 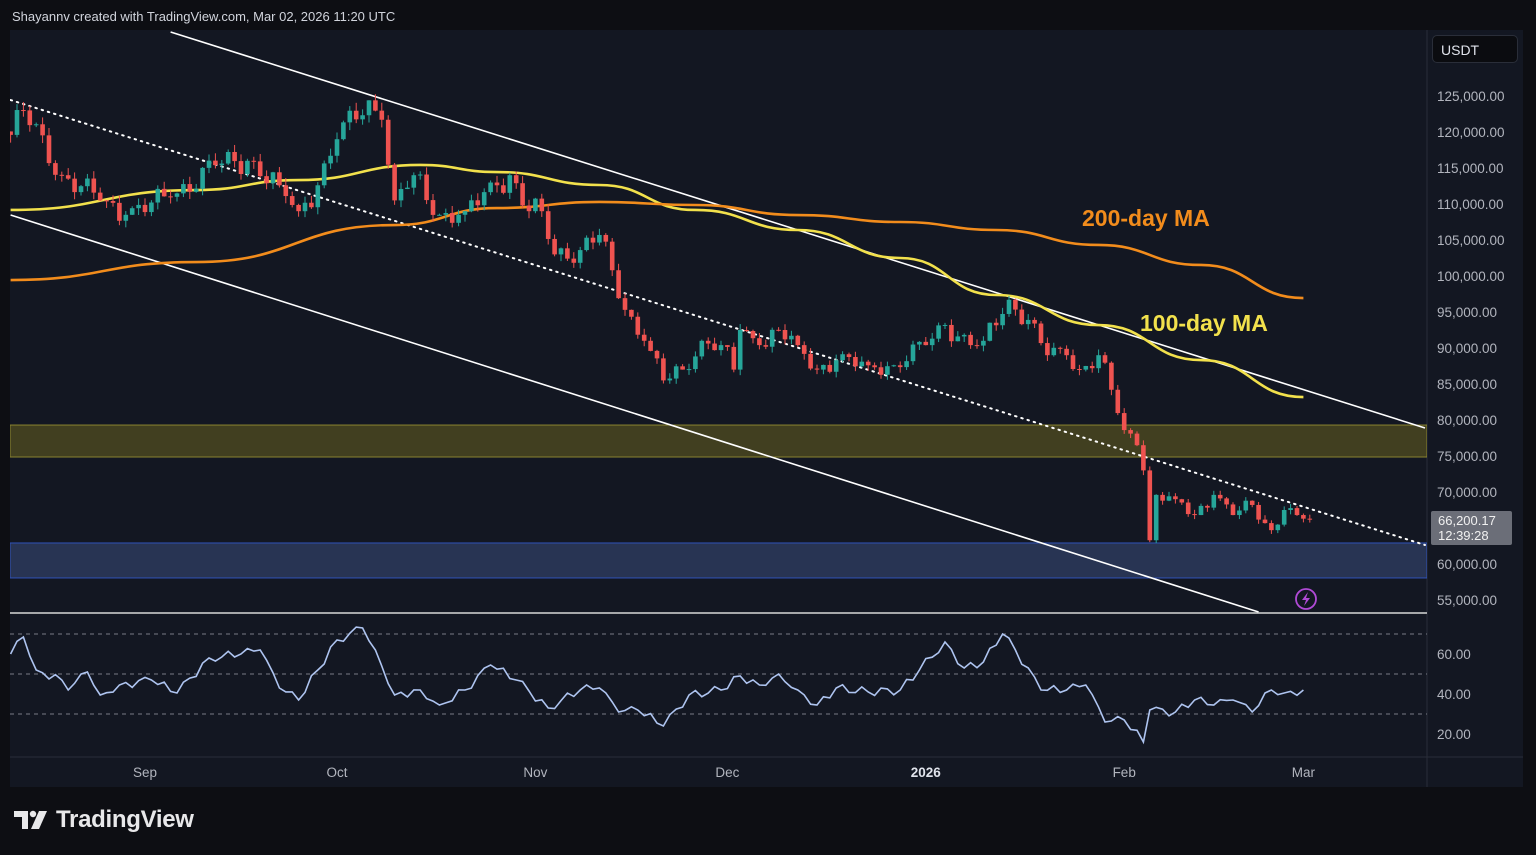 I want to click on rsi-line, so click(x=657, y=685).